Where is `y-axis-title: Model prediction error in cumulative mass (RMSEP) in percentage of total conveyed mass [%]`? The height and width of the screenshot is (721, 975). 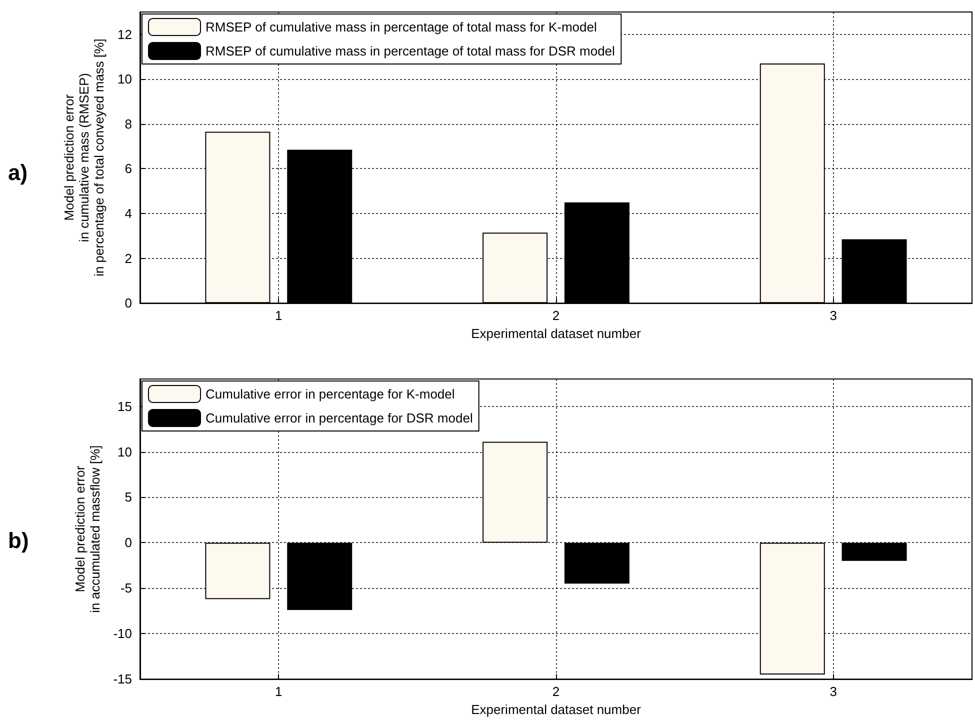
y-axis-title: Model prediction error in cumulative mass (RMSEP) in percentage of total conveyed mass [%] is located at coordinates (84, 157).